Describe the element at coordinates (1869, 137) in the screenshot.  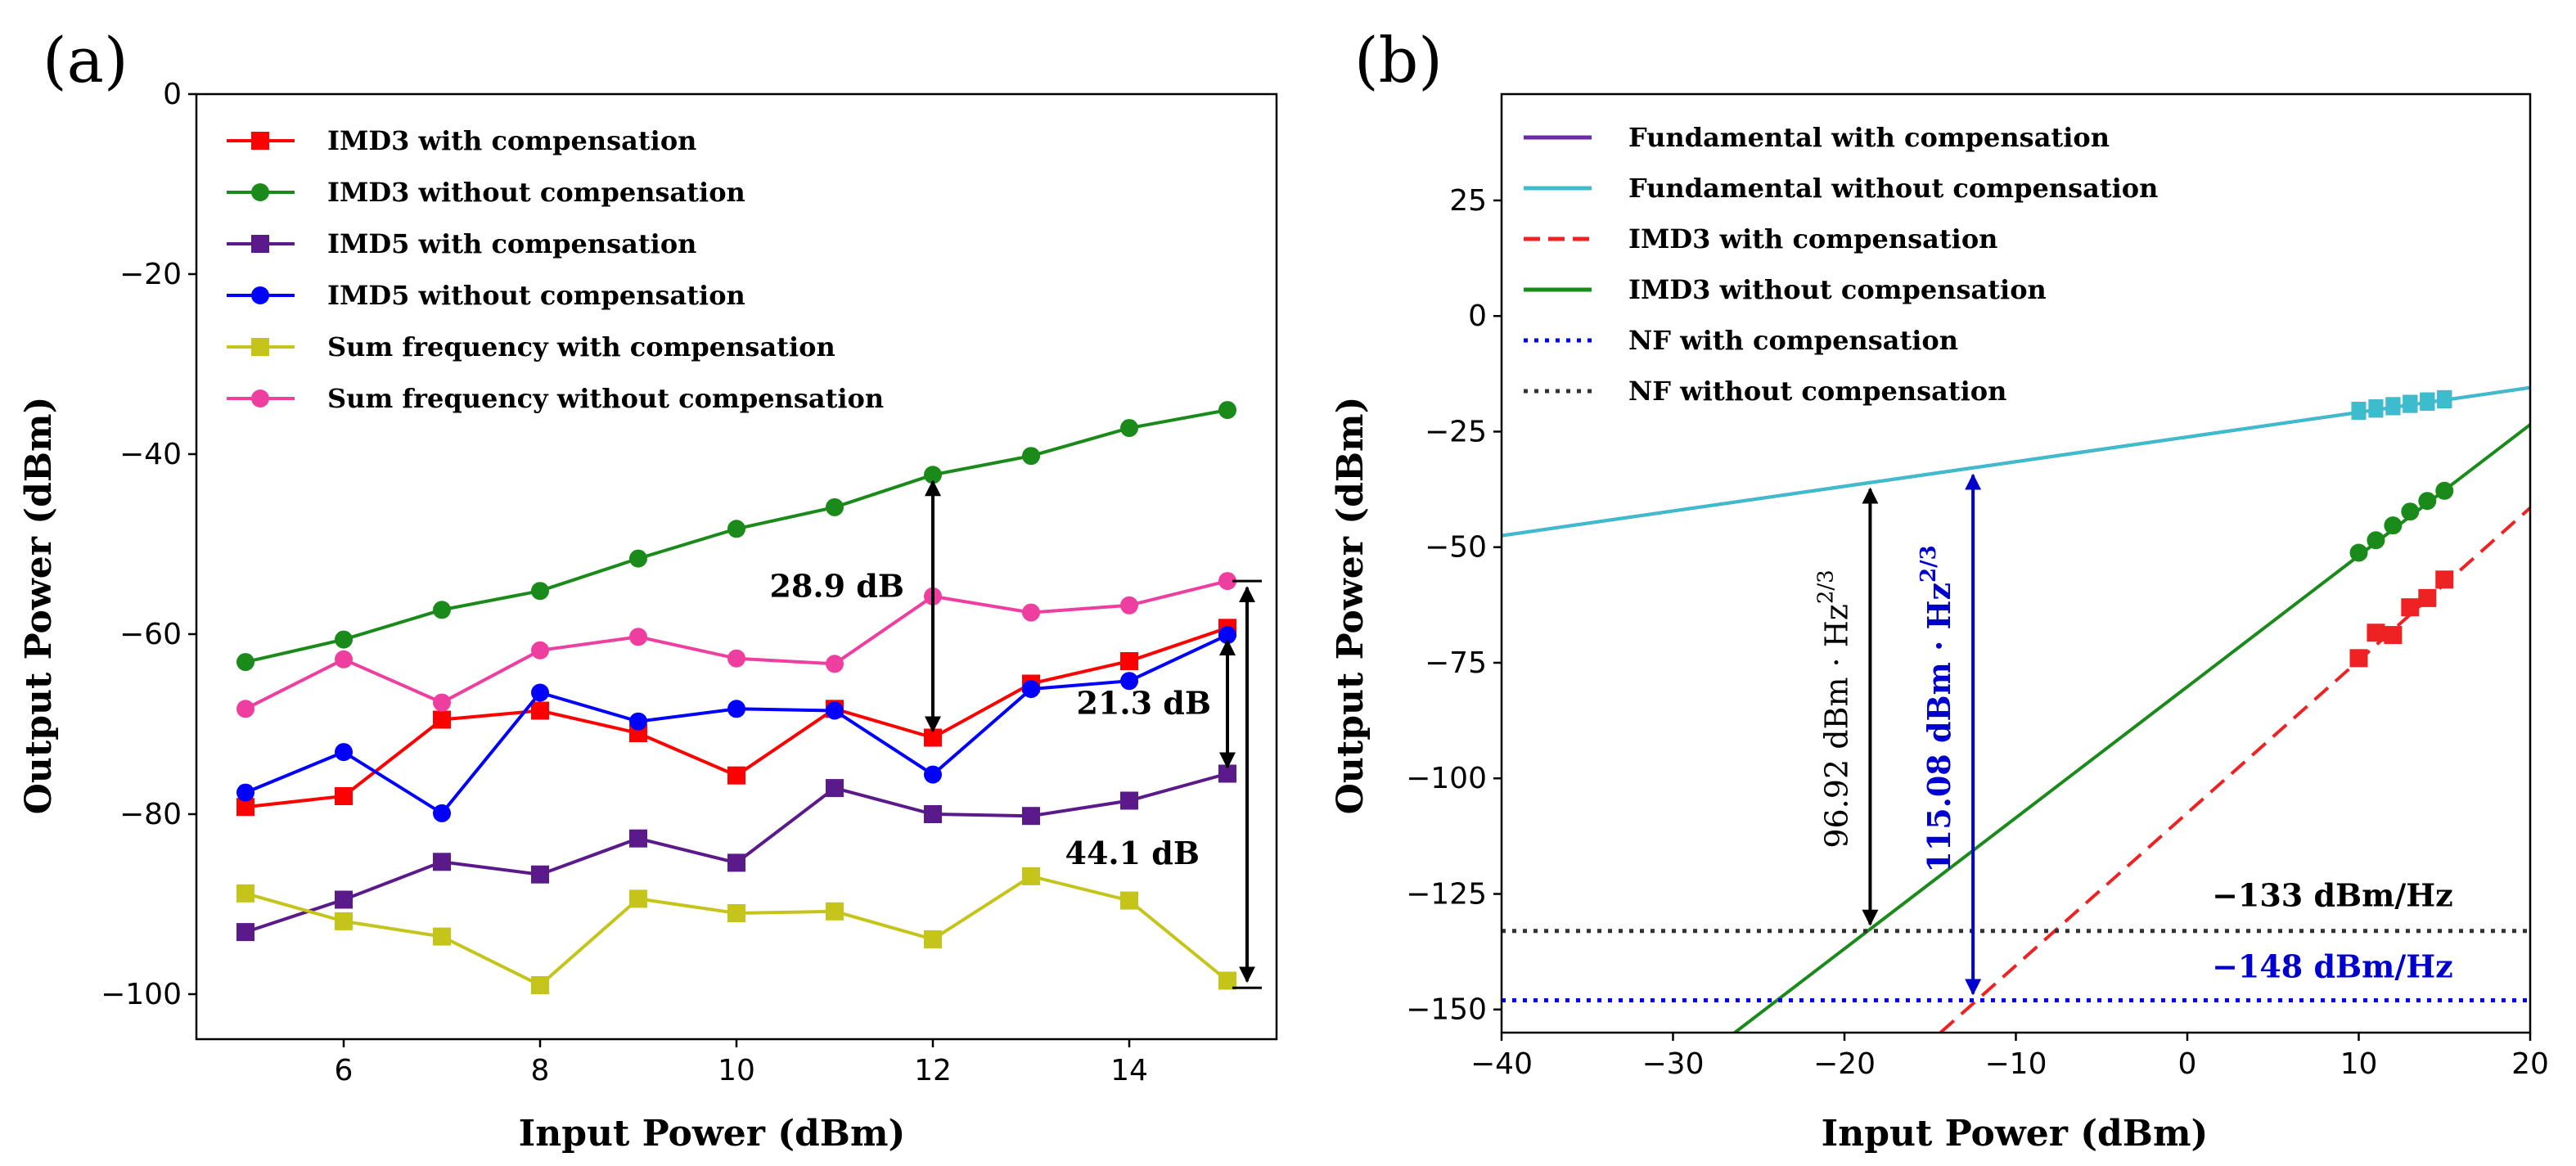
I see `legend-label: Fundamental with compensation` at that location.